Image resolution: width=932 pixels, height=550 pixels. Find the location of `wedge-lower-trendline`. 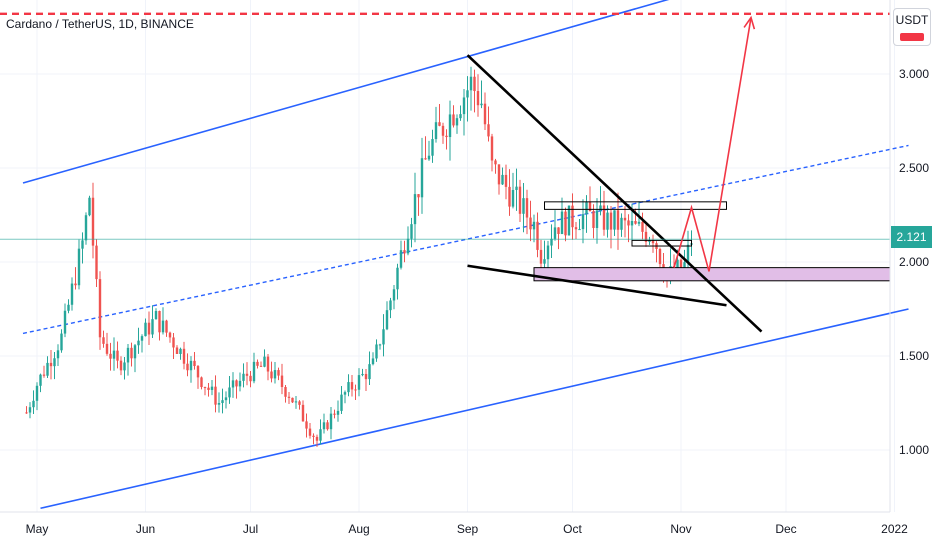

wedge-lower-trendline is located at coordinates (597, 285).